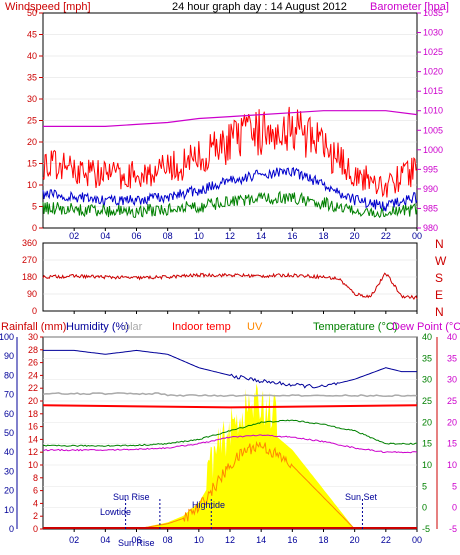 The height and width of the screenshot is (555, 460). Describe the element at coordinates (230, 204) in the screenshot. I see `series-windspeed-low` at that location.